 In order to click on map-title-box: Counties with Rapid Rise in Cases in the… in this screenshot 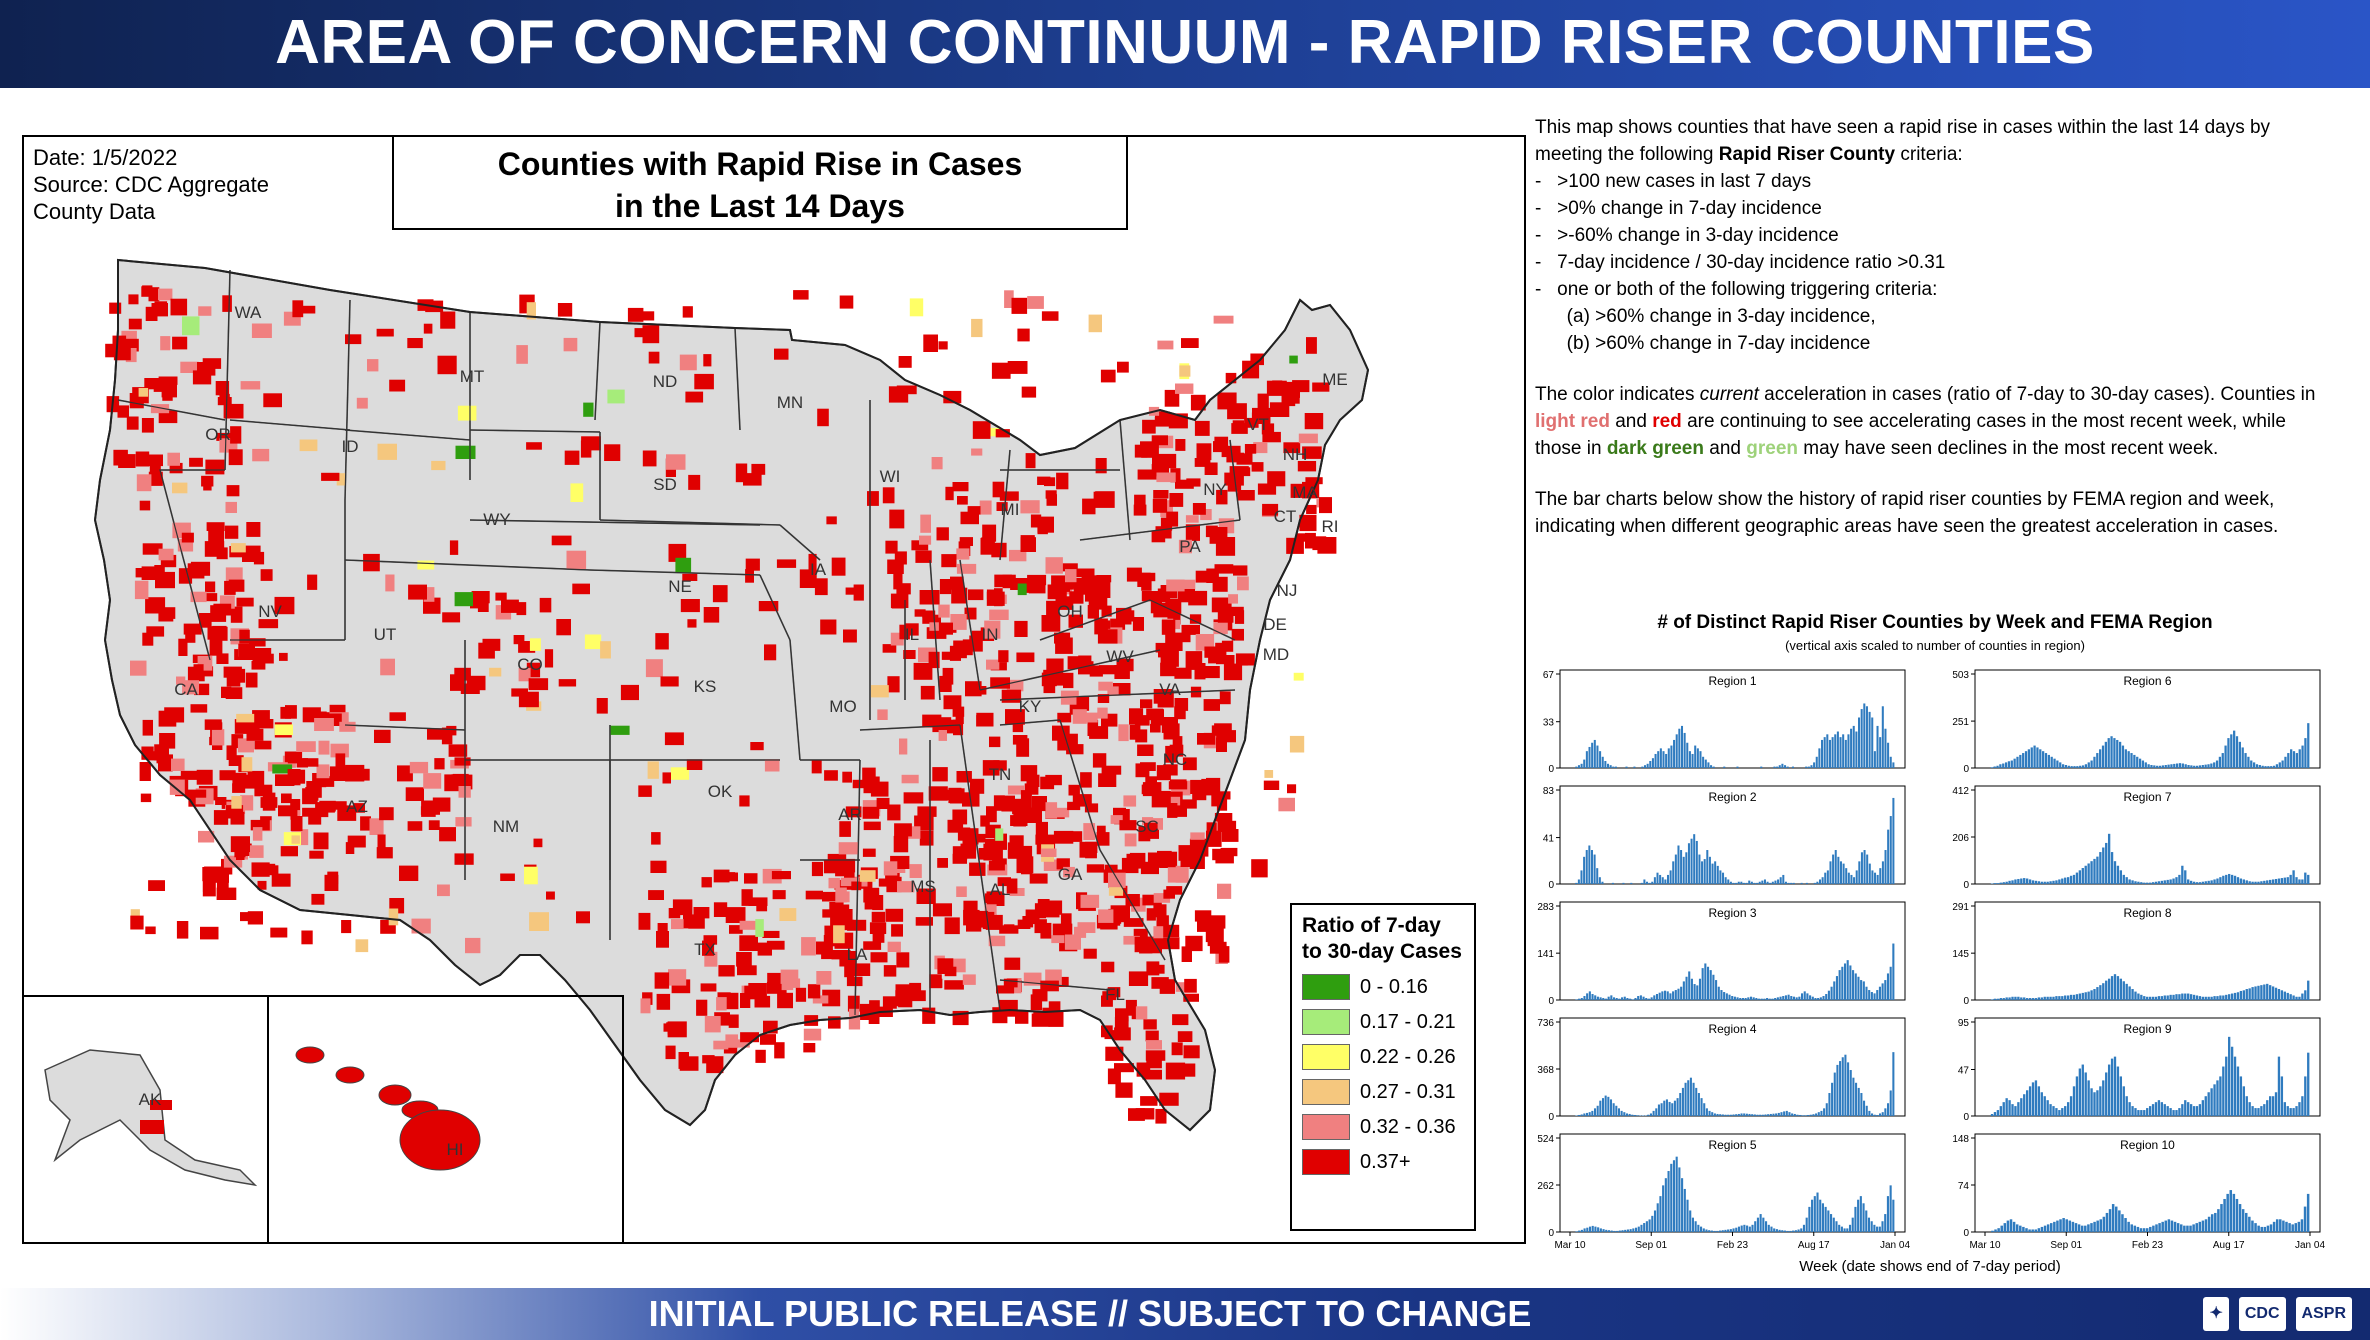, I will do `click(760, 182)`.